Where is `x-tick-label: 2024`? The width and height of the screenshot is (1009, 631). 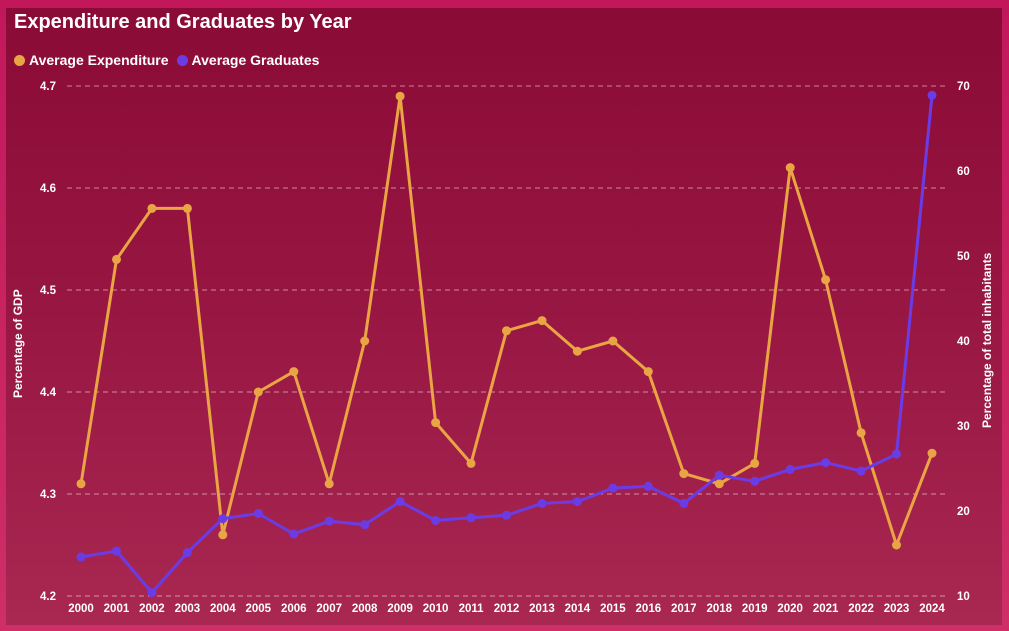 x-tick-label: 2024 is located at coordinates (932, 609).